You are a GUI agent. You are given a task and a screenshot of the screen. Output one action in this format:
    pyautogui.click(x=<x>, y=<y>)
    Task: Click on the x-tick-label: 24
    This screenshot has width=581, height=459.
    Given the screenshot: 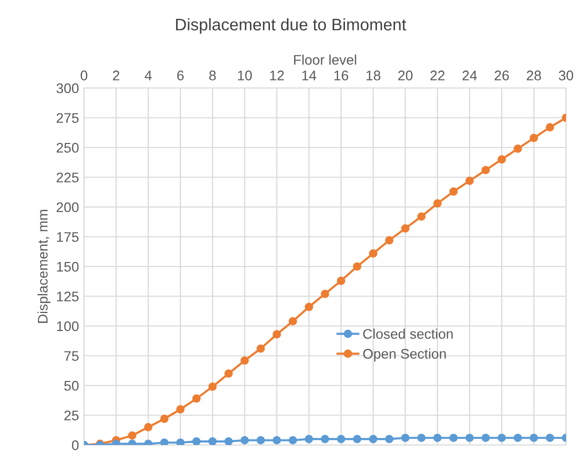 What is the action you would take?
    pyautogui.click(x=469, y=75)
    